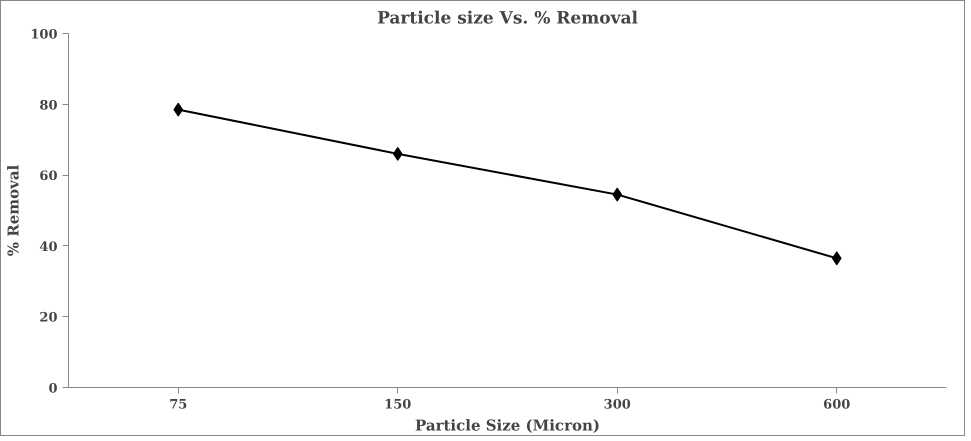 This screenshot has width=971, height=441. What do you see at coordinates (13, 210) in the screenshot?
I see `y-axis-title: % Removal` at bounding box center [13, 210].